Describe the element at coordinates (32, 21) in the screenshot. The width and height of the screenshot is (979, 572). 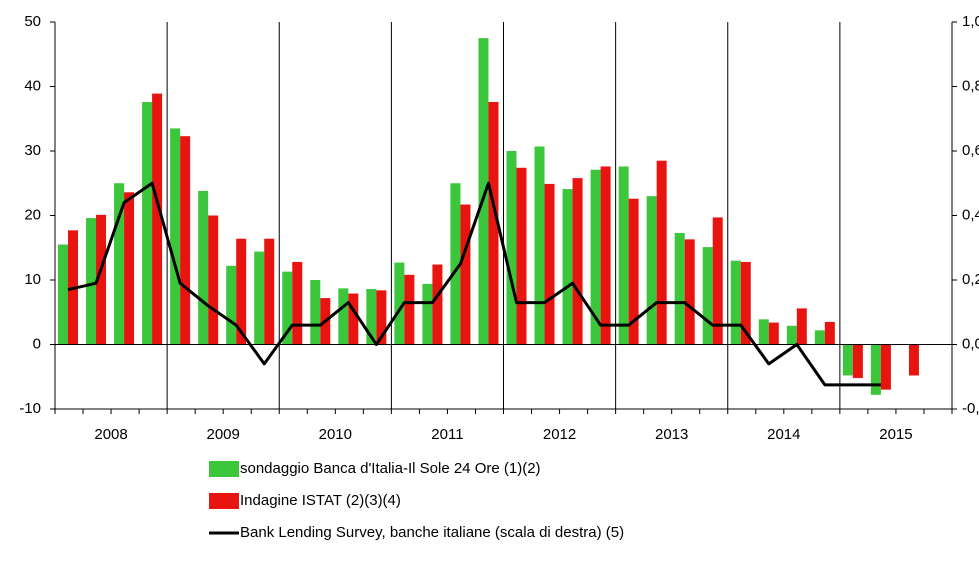
I see `y-tick-label: 50` at that location.